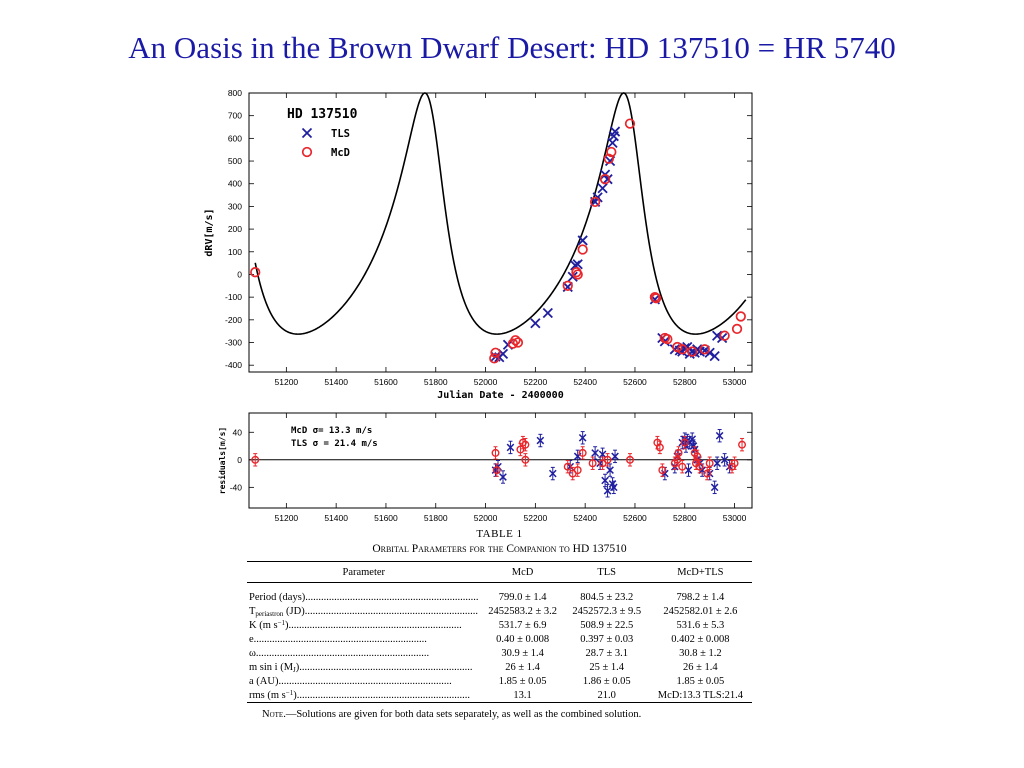  What do you see at coordinates (536, 382) in the screenshot?
I see `rv-x-tick-label: 52200` at bounding box center [536, 382].